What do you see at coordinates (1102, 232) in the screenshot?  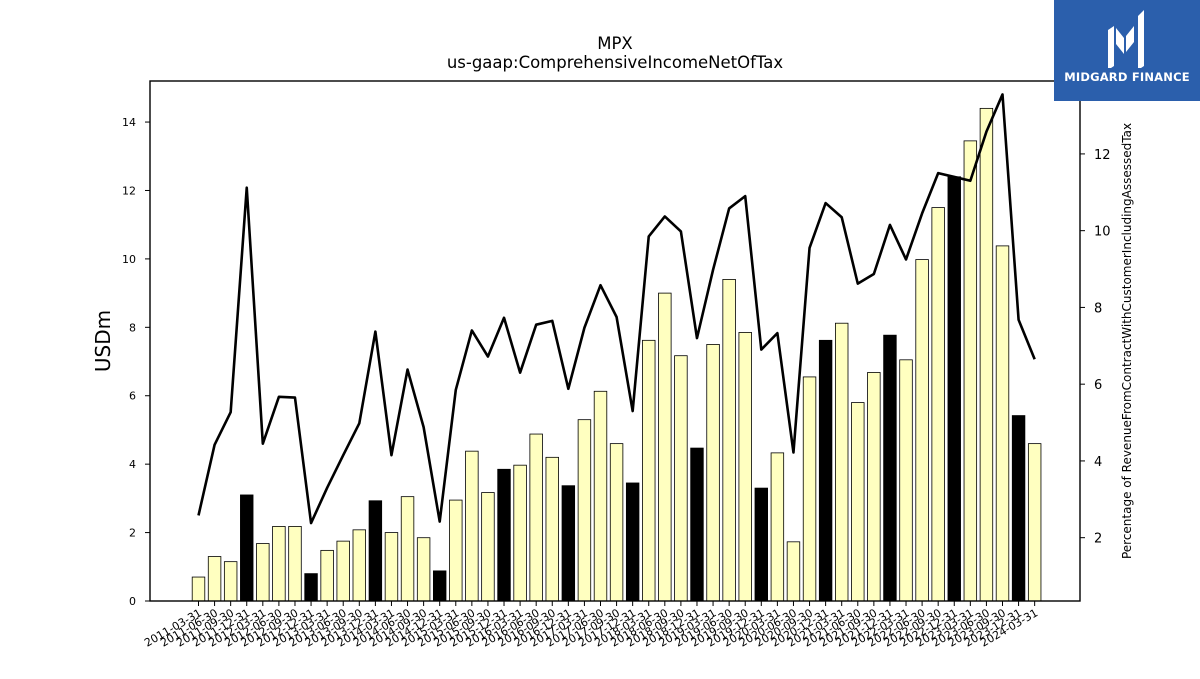 I see `y2-tick-label: 10` at bounding box center [1102, 232].